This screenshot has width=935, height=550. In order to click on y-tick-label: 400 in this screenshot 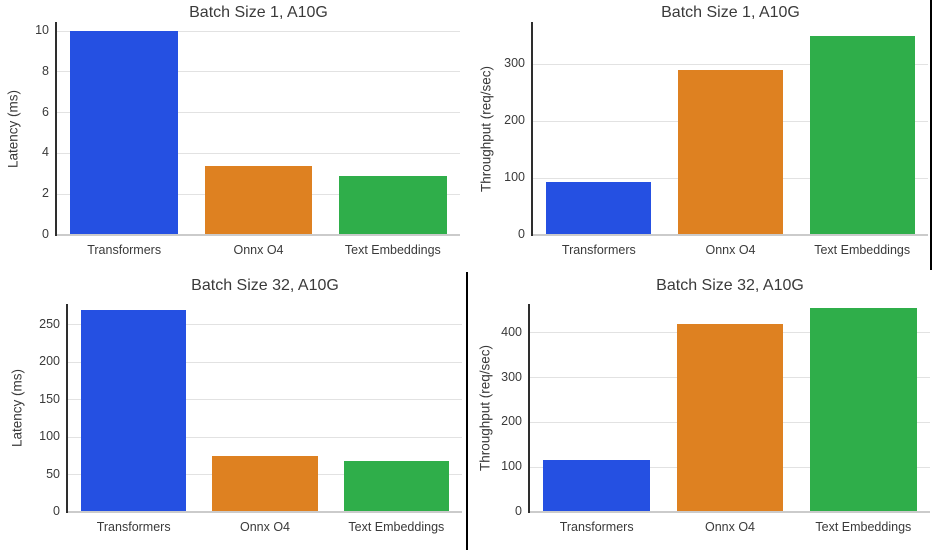, I will do `click(511, 331)`.